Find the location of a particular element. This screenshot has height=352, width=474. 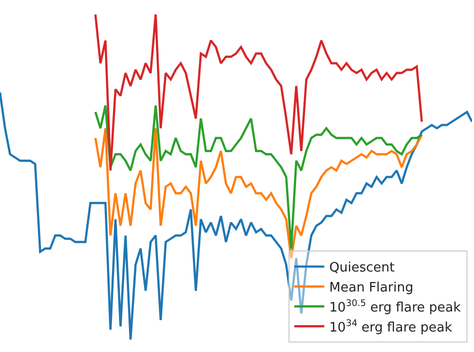

legend-label: 10$^{34}$ erg flare peak is located at coordinates (391, 327).